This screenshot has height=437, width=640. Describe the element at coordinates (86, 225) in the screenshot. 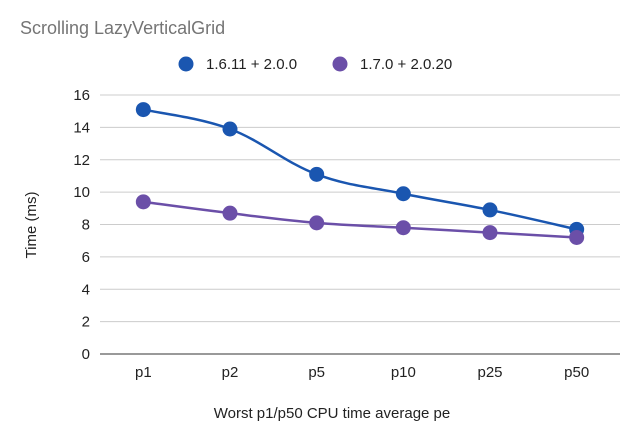

I see `y-tick-label: 8` at that location.